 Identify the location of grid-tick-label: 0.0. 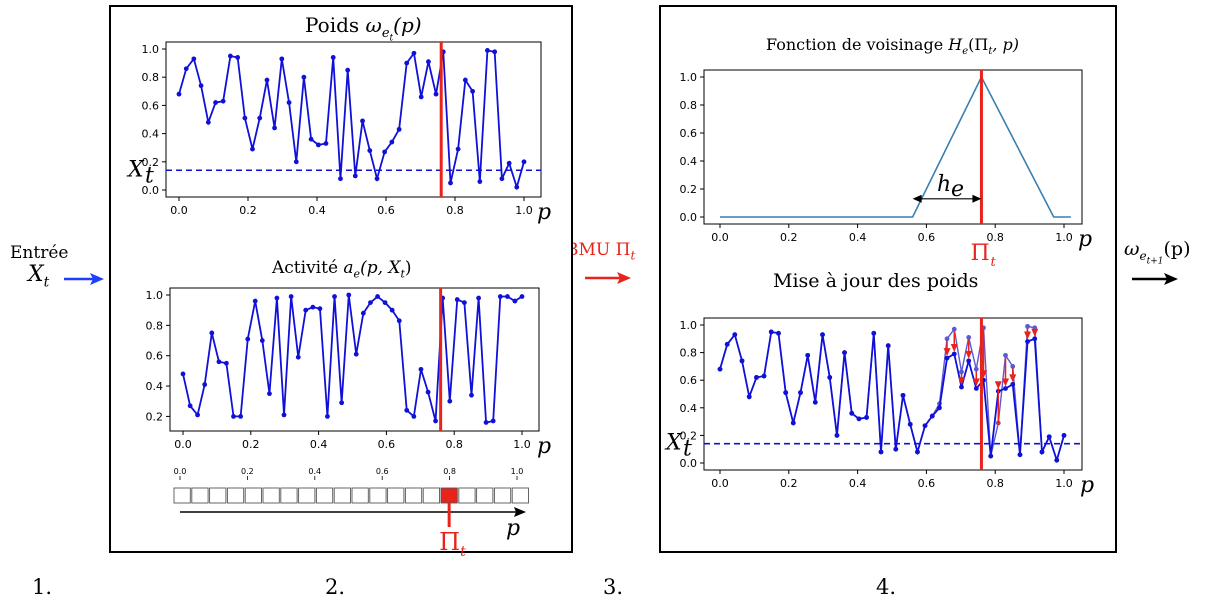
(180, 471).